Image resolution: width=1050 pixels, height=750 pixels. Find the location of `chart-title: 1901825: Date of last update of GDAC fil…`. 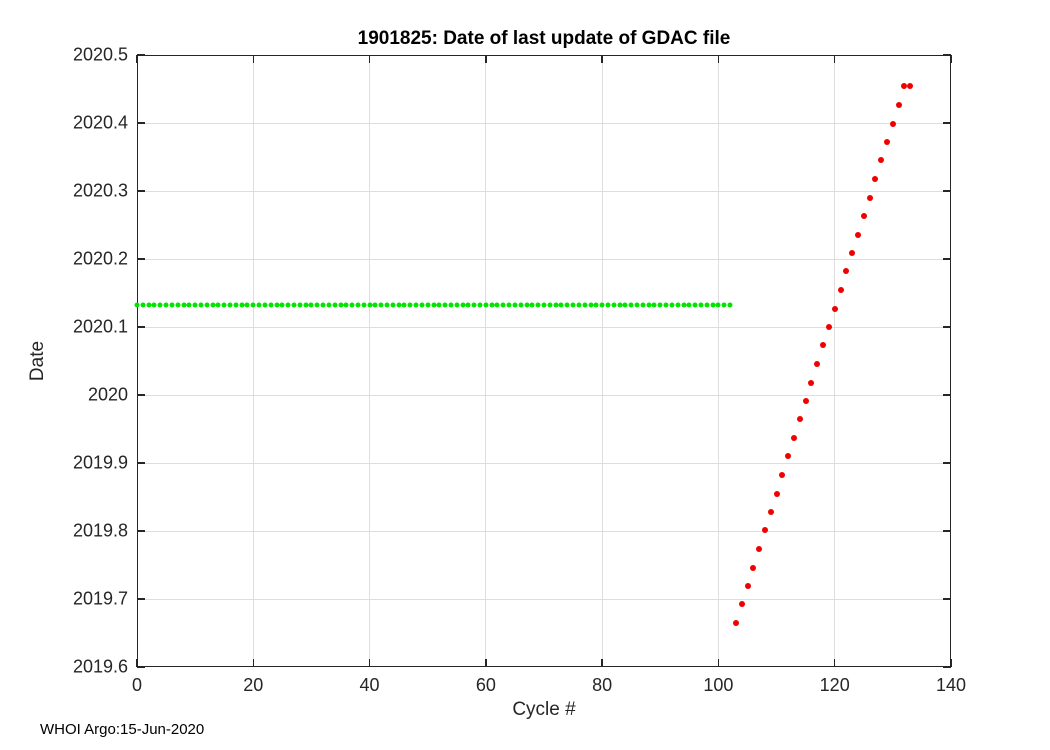

chart-title: 1901825: Date of last update of GDAC fil… is located at coordinates (544, 38).